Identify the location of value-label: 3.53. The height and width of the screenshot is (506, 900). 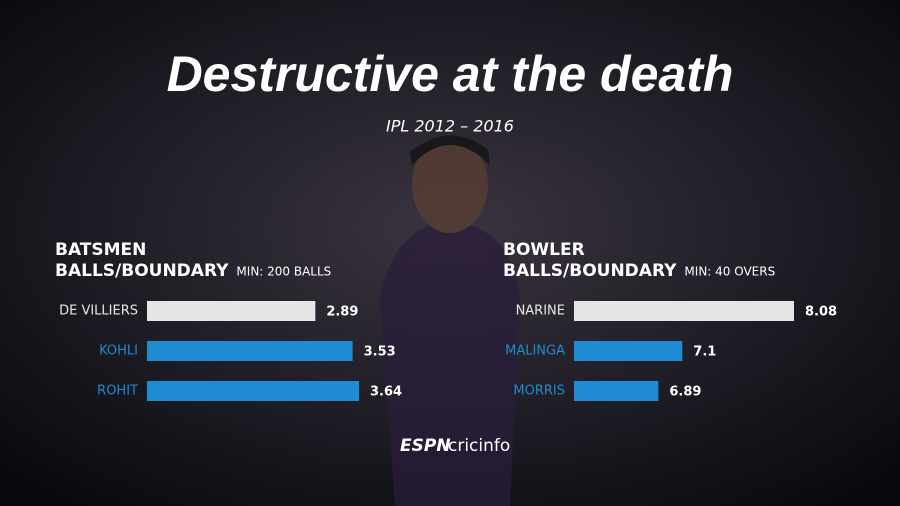
(380, 352).